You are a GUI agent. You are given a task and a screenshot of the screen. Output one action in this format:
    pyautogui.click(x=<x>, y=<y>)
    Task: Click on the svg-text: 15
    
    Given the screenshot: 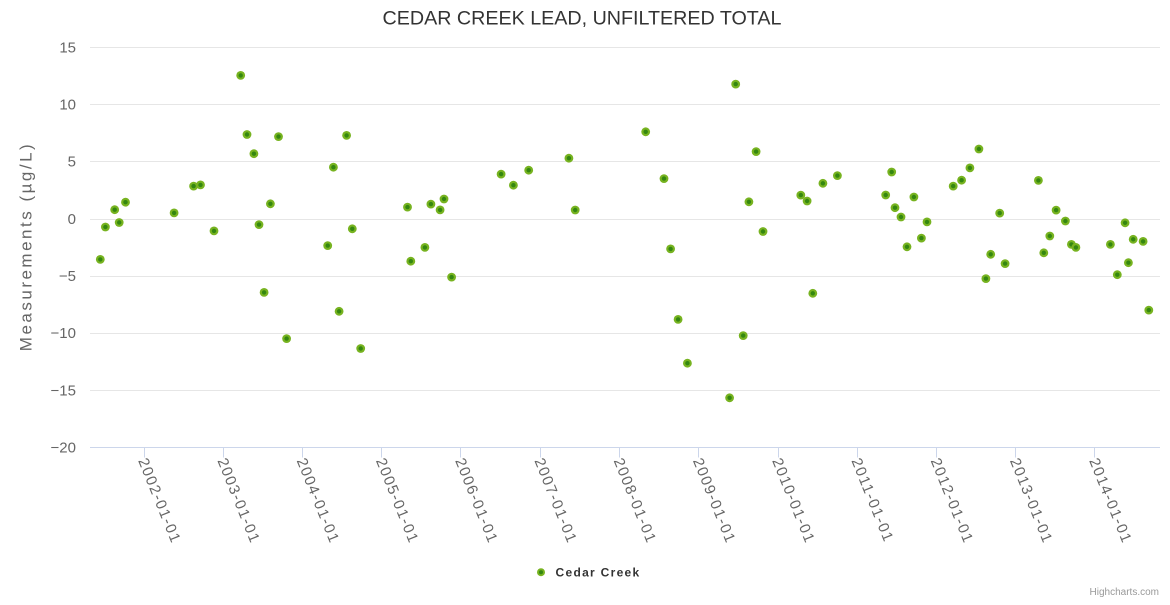 What is the action you would take?
    pyautogui.click(x=67, y=47)
    